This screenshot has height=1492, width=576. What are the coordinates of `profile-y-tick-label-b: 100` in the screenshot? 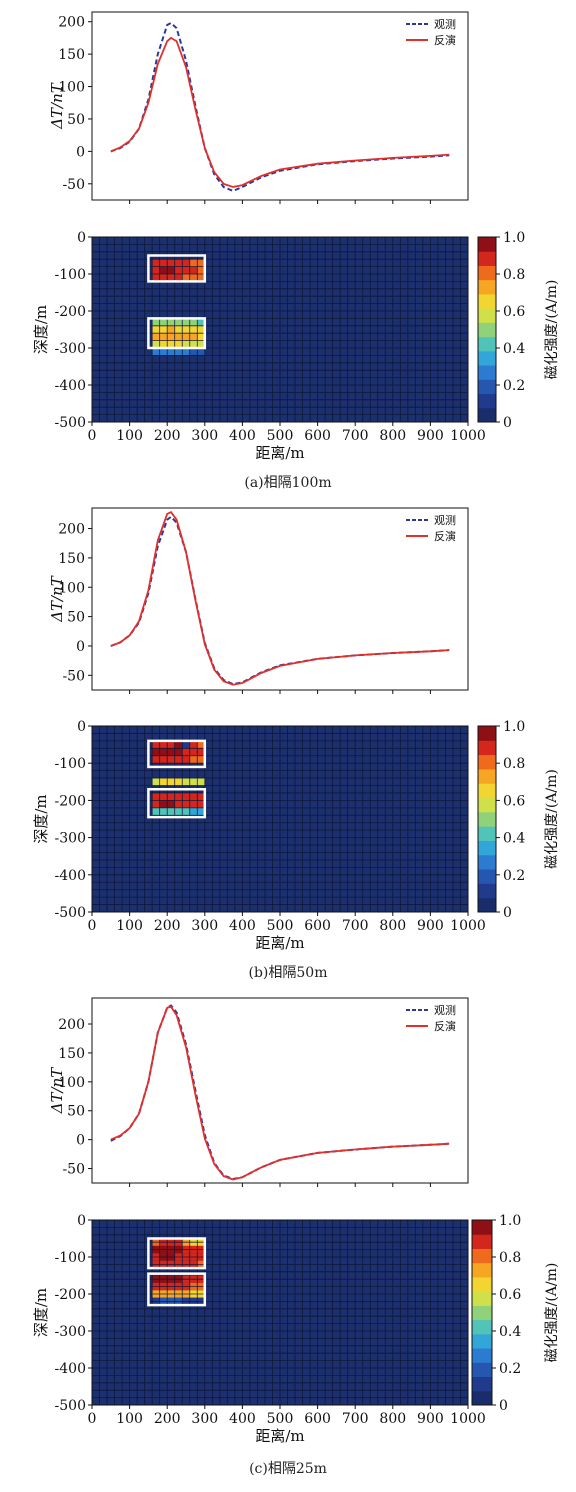 It's located at (71, 588).